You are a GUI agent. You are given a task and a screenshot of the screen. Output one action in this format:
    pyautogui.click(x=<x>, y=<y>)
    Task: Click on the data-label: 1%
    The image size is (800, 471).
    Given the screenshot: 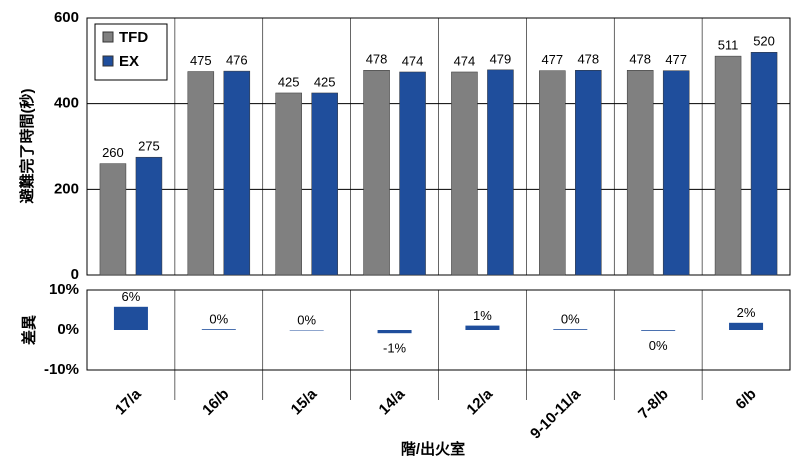 What is the action you would take?
    pyautogui.click(x=482, y=315)
    